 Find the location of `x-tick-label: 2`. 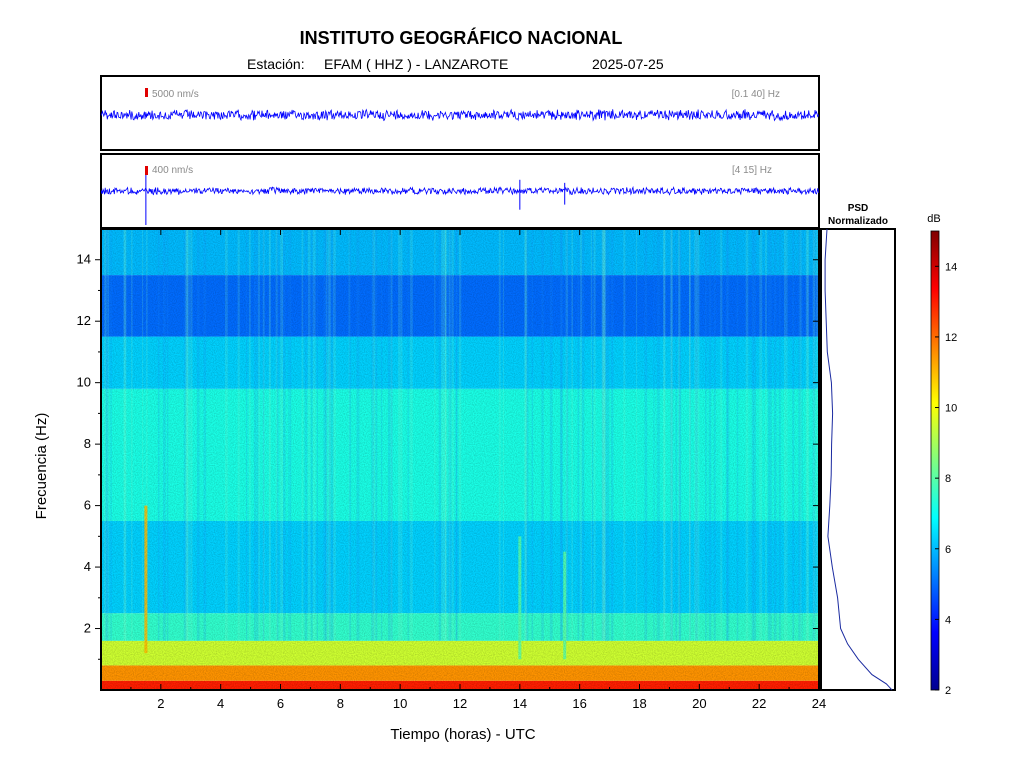

x-tick-label: 2 is located at coordinates (160, 703).